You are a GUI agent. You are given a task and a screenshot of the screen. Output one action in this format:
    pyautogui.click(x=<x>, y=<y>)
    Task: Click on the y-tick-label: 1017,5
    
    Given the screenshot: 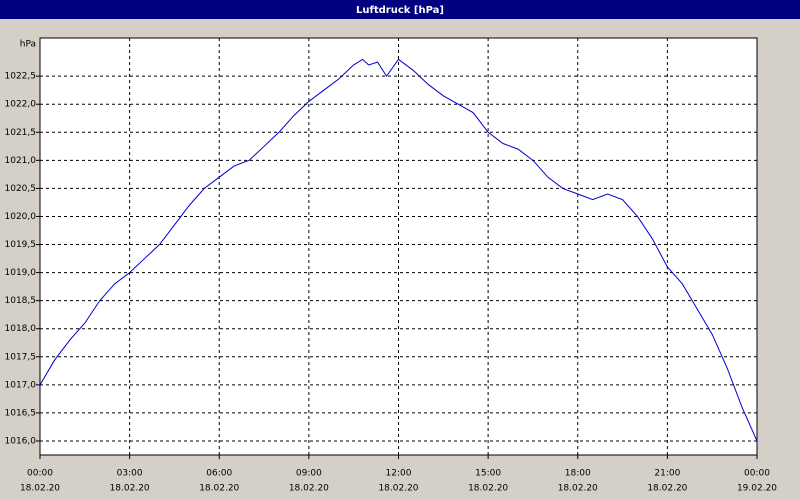 What is the action you would take?
    pyautogui.click(x=21, y=357)
    